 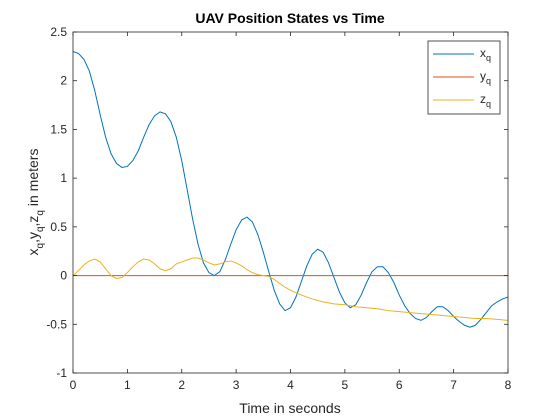 What do you see at coordinates (61, 373) in the screenshot?
I see `y-tick-label: -1` at bounding box center [61, 373].